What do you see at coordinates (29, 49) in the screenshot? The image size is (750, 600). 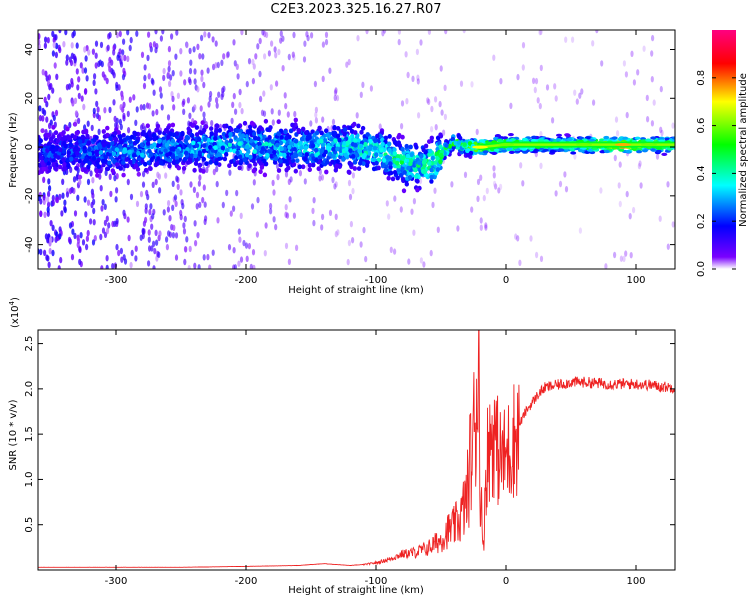 I see `y-tick-label: 40` at bounding box center [29, 49].